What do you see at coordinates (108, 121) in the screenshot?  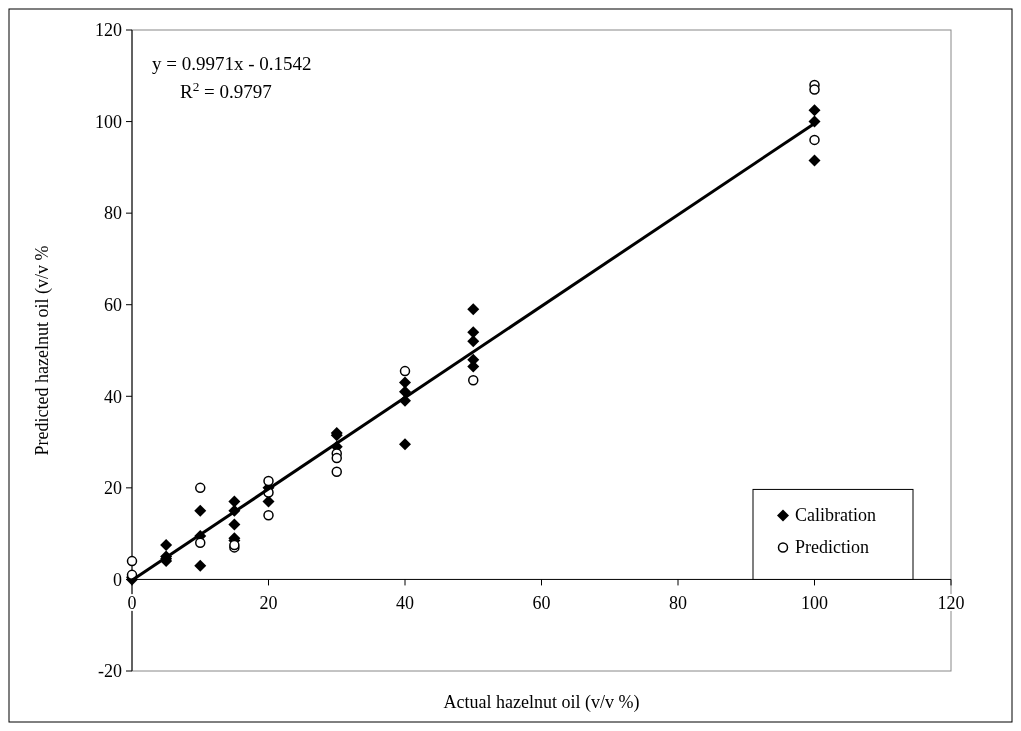 I see `y-tick-label: 100` at bounding box center [108, 121].